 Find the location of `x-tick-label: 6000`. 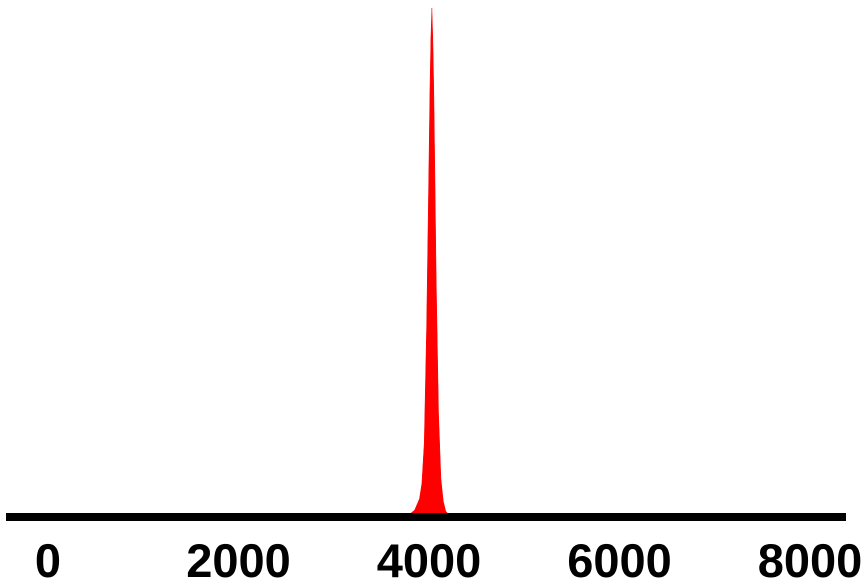

x-tick-label: 6000 is located at coordinates (619, 559).